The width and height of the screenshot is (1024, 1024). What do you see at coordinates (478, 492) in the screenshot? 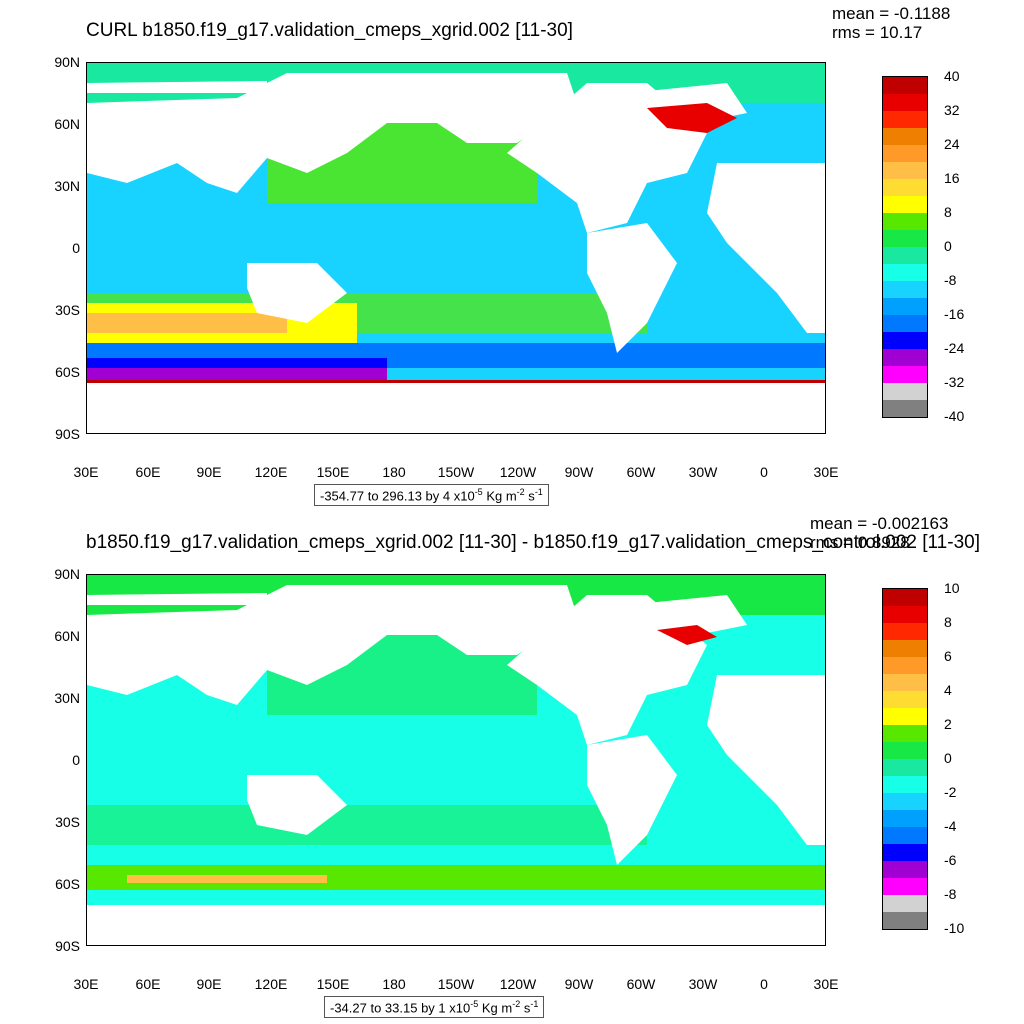
I see `range-exponent: -5` at bounding box center [478, 492].